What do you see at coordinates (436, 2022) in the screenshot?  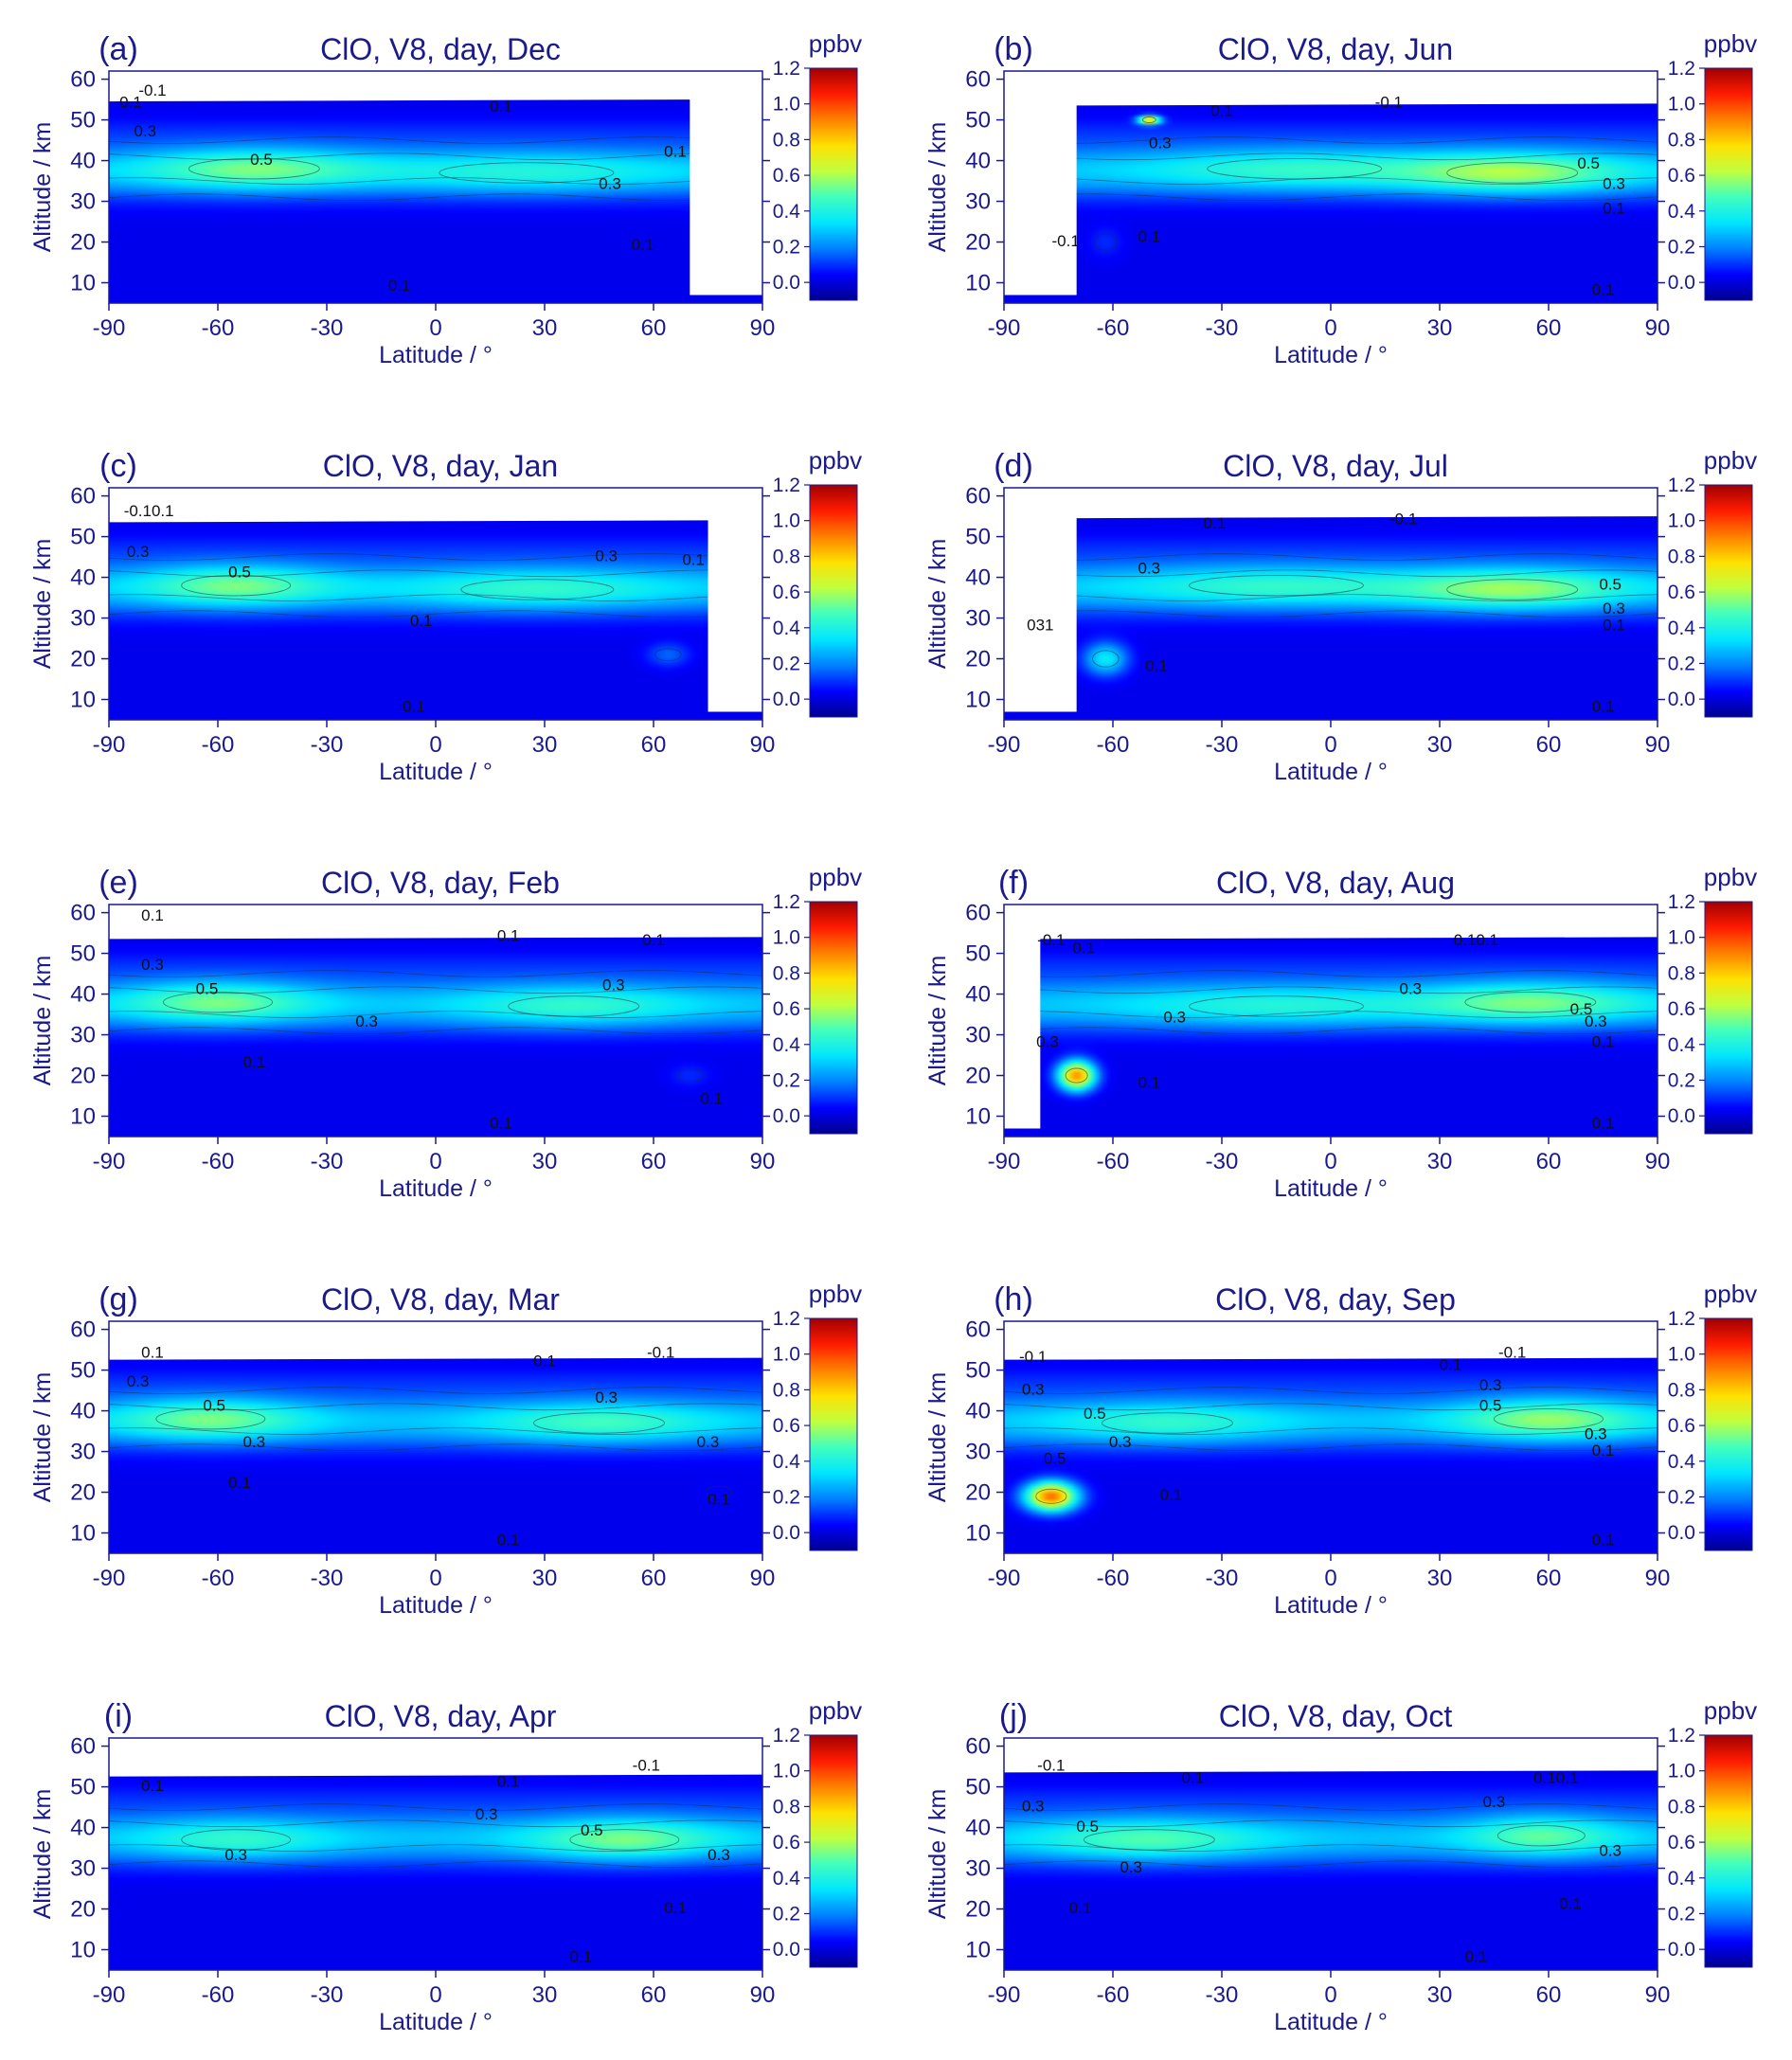 I see `x-axis-label: Latitude / °` at bounding box center [436, 2022].